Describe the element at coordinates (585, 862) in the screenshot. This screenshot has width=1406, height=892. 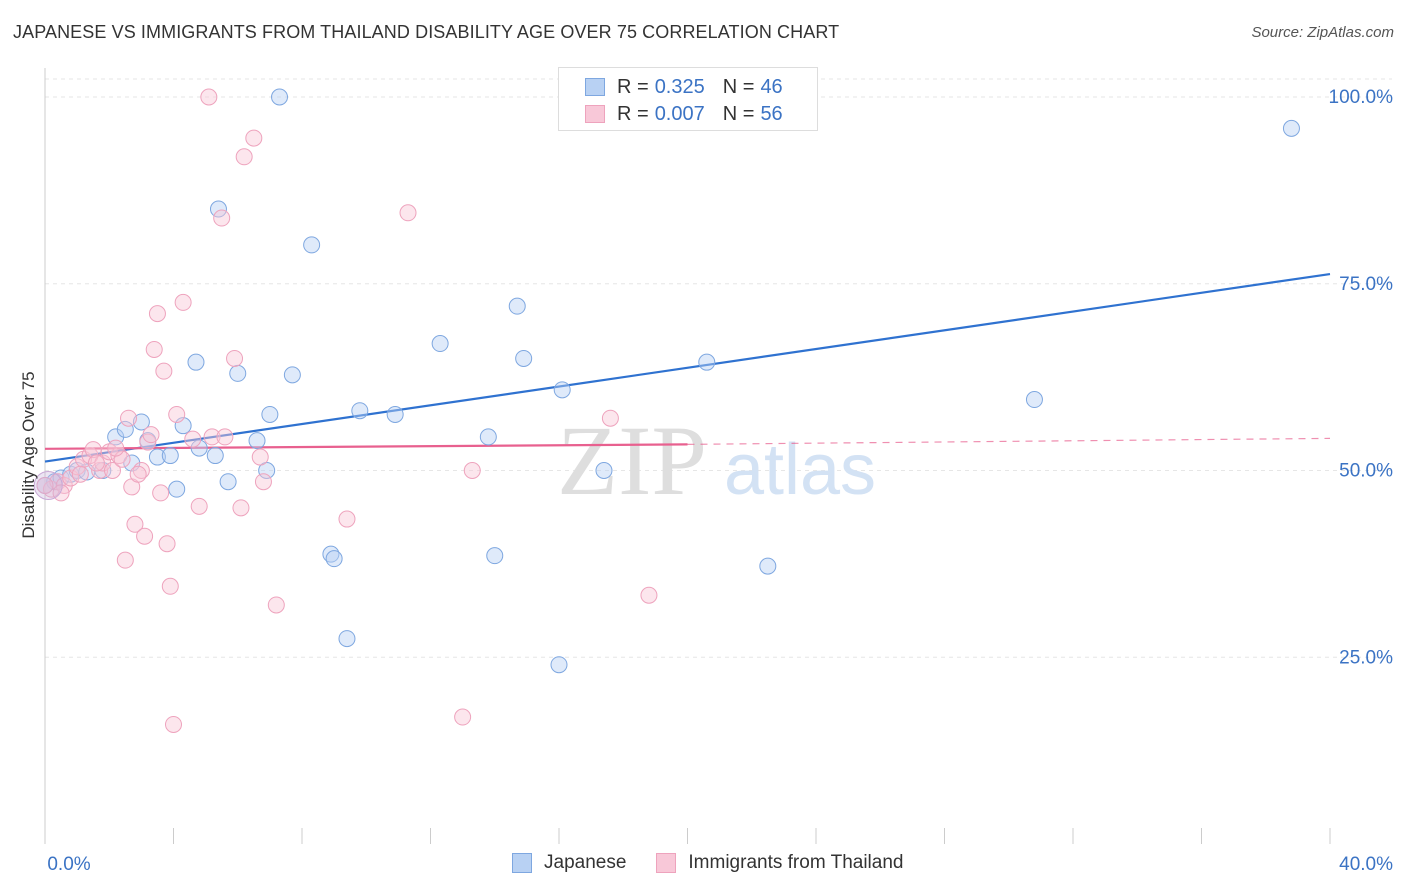
I see `legend-label-japanese: Japanese` at that location.